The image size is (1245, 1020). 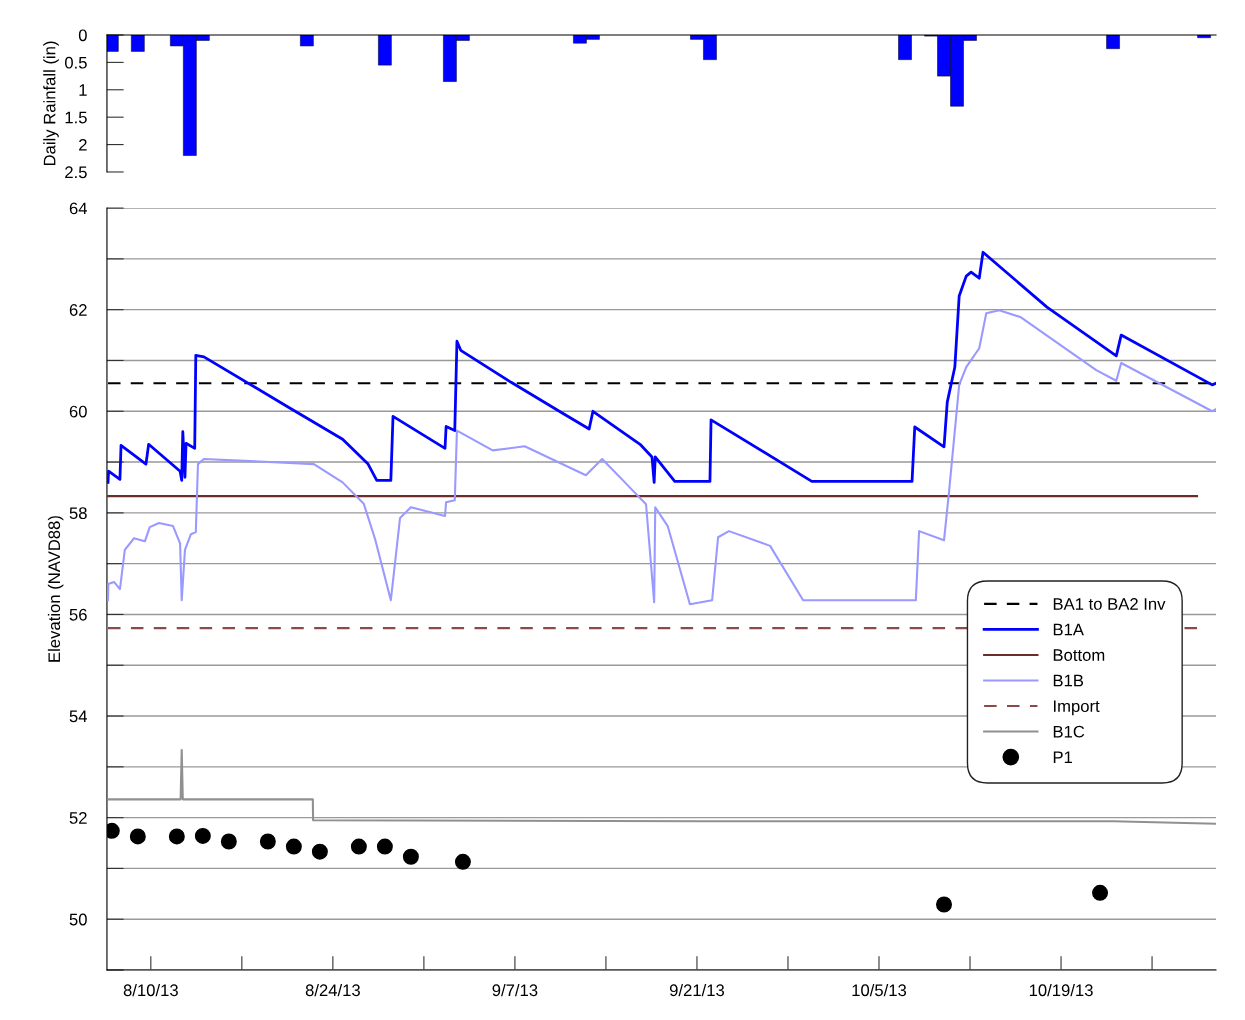 What do you see at coordinates (1069, 731) in the screenshot?
I see `legend-label: B1C` at bounding box center [1069, 731].